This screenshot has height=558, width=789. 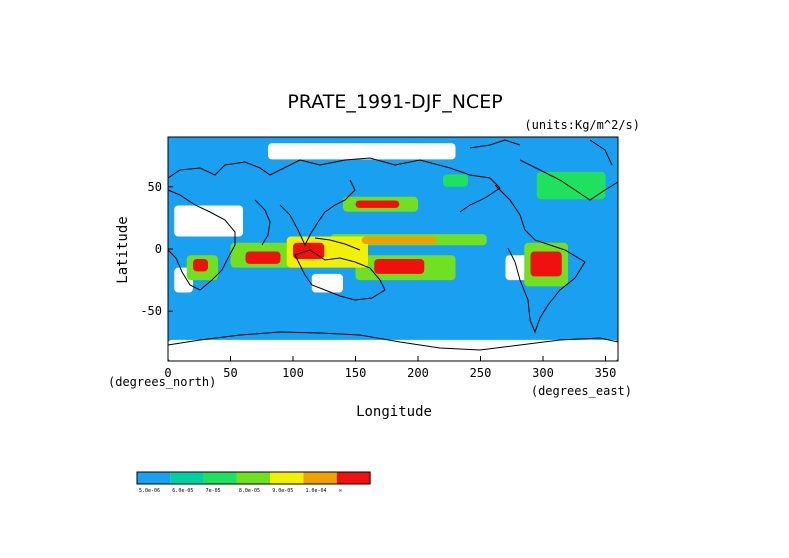 What do you see at coordinates (182, 491) in the screenshot?
I see `legend-label: 6.0e-05` at bounding box center [182, 491].